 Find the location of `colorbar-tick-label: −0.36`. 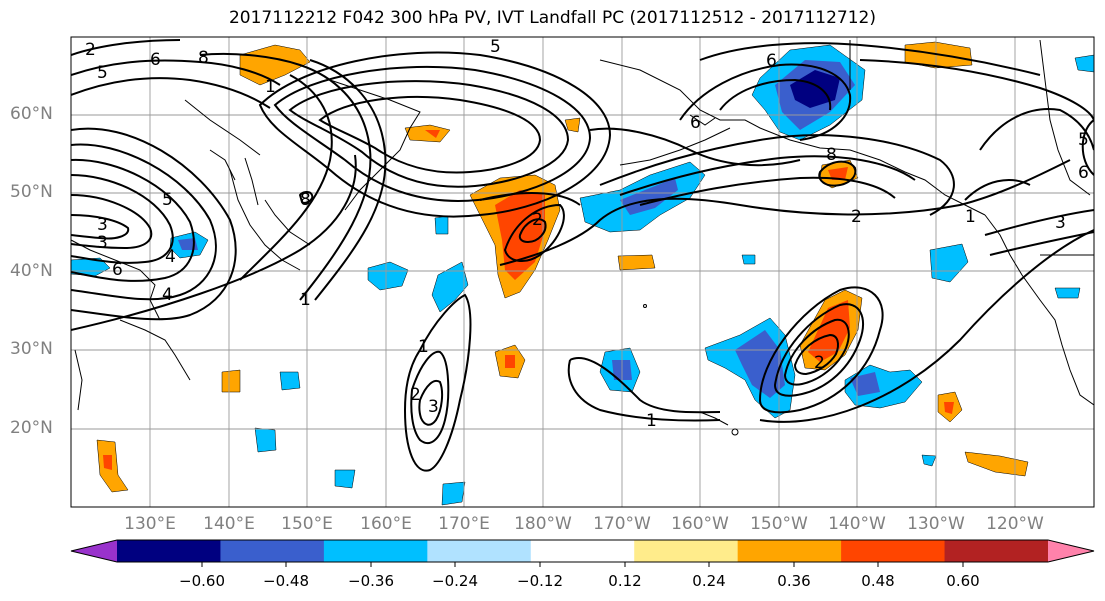

colorbar-tick-label: −0.36 is located at coordinates (371, 581).